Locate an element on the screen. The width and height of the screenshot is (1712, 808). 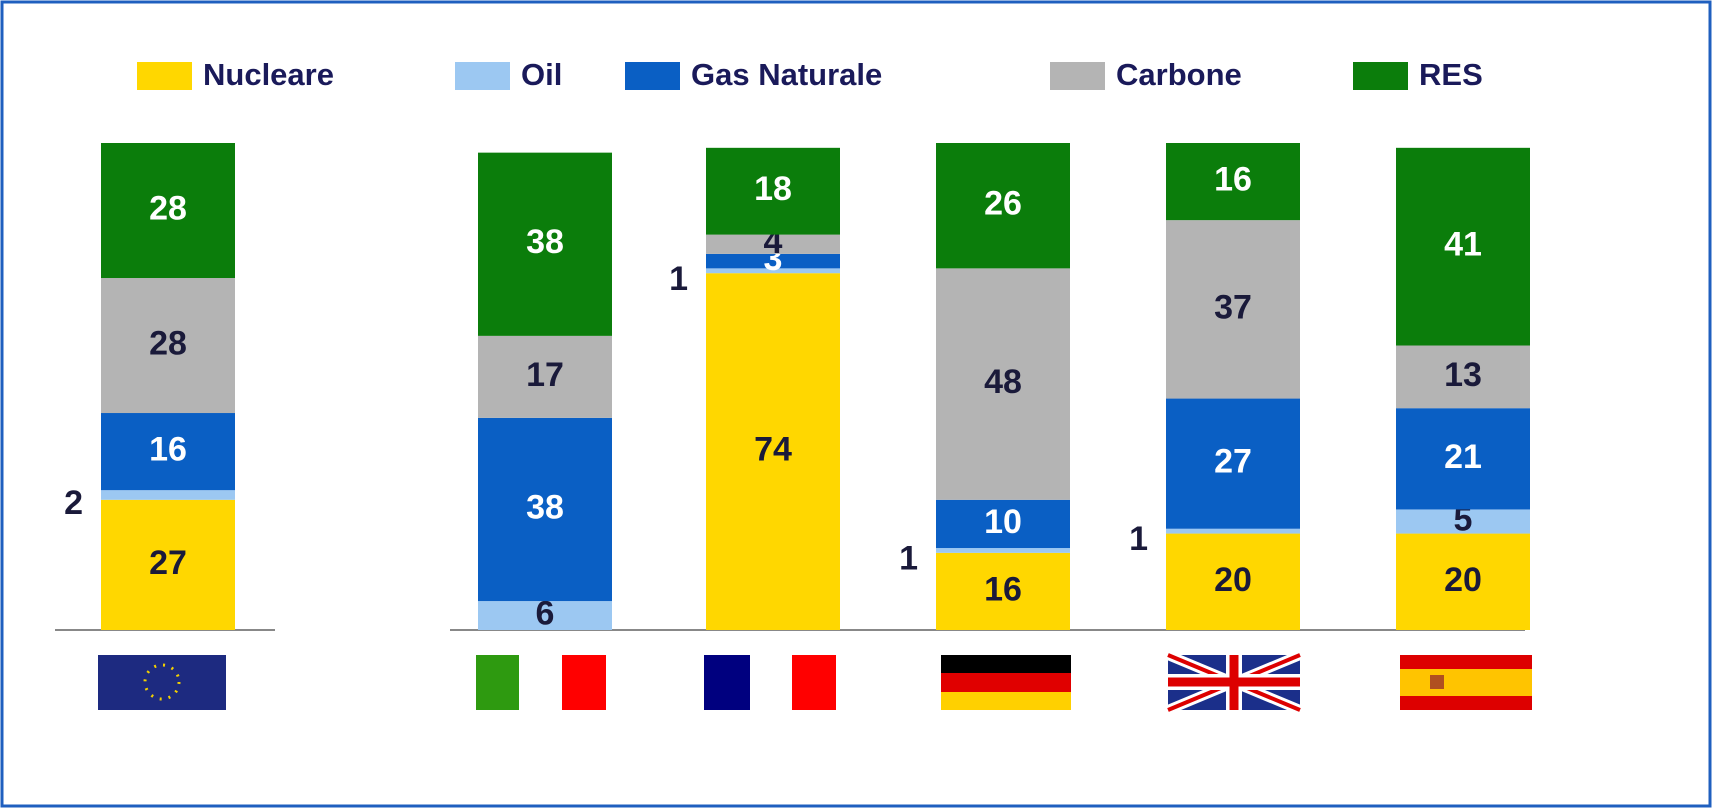
flag-germany is located at coordinates (1006, 682).